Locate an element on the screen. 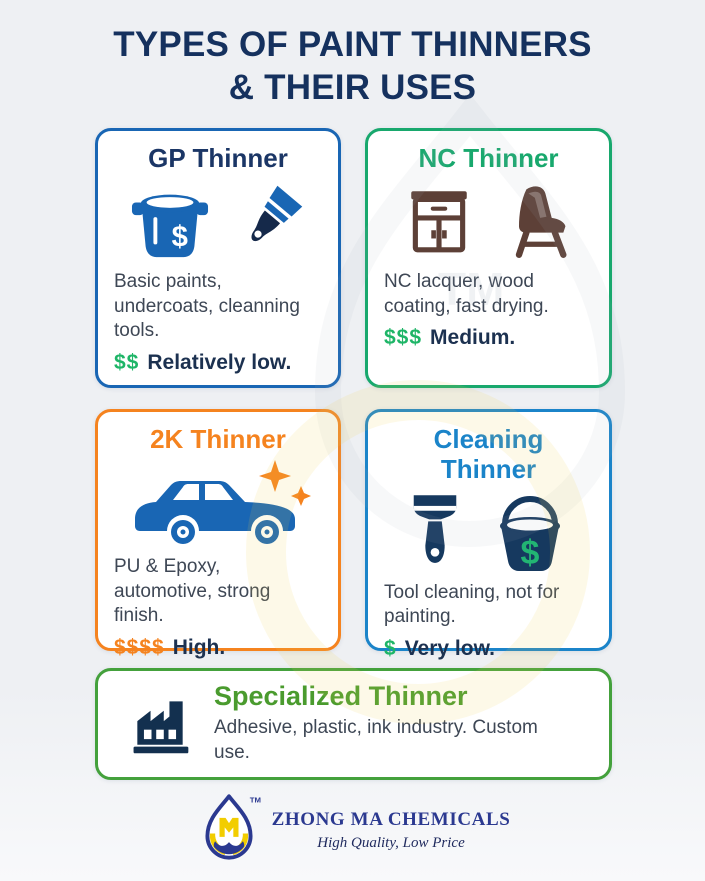 The height and width of the screenshot is (881, 705). page-title-line-1: TYPES OF PAINT THINNERS is located at coordinates (352, 44).